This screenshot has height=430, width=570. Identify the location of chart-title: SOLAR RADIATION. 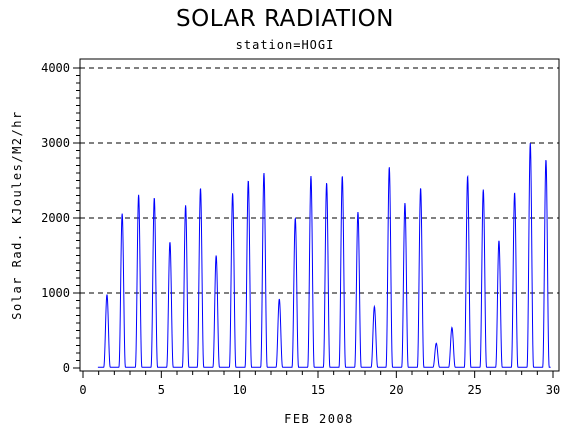
(285, 19).